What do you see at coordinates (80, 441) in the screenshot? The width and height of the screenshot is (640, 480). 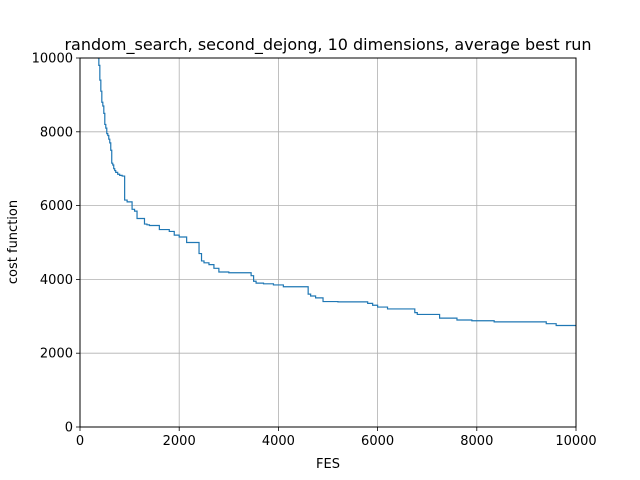 I see `x-tick-label: 0` at bounding box center [80, 441].